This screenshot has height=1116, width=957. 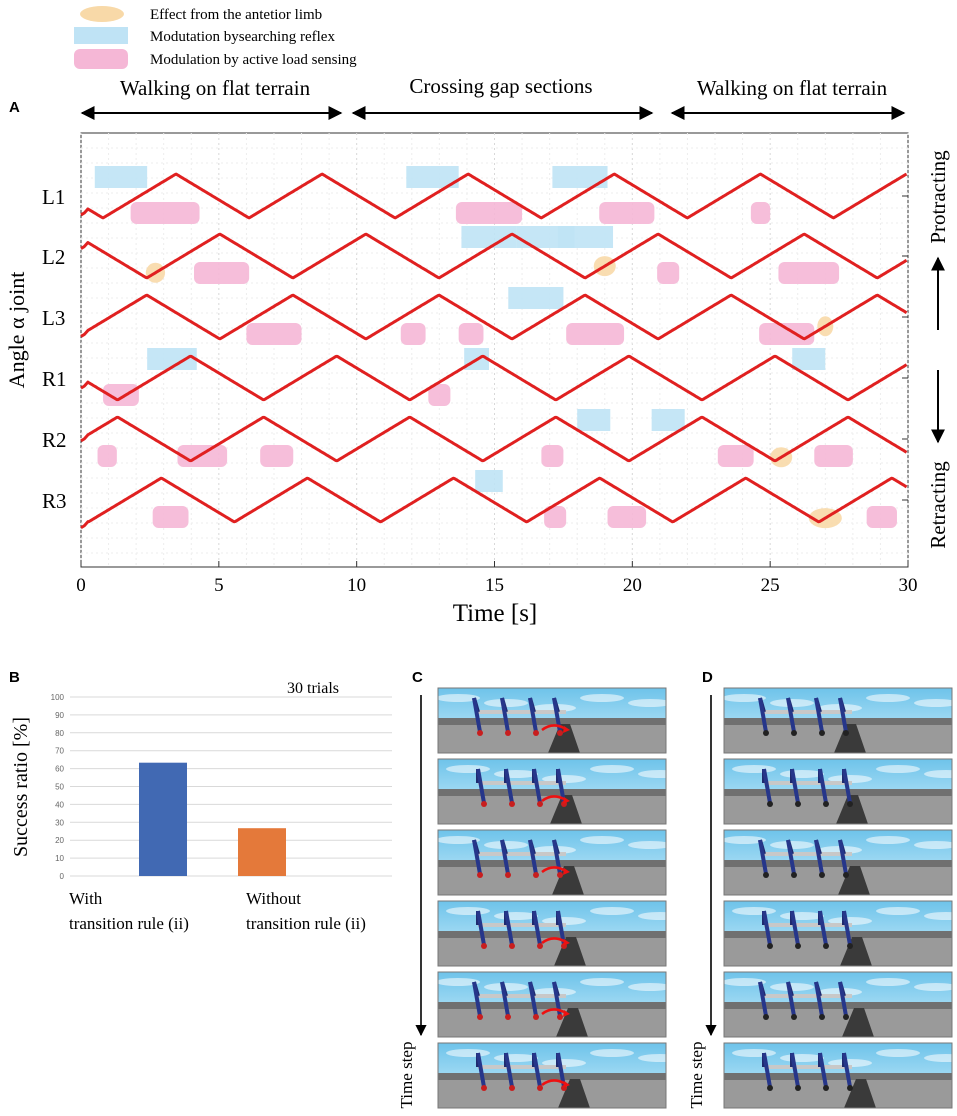 What do you see at coordinates (59, 715) in the screenshot?
I see `bar-y-tick-label: 90` at bounding box center [59, 715].